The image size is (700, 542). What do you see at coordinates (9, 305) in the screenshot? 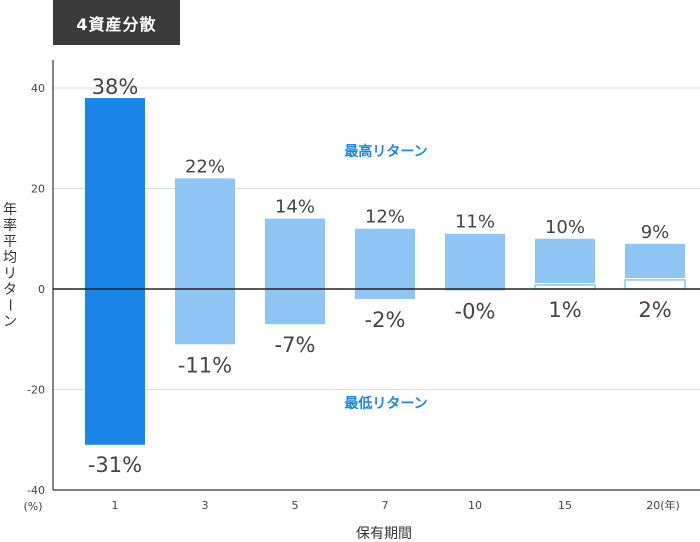
I see `y-axis-title-char: ー` at bounding box center [9, 305].